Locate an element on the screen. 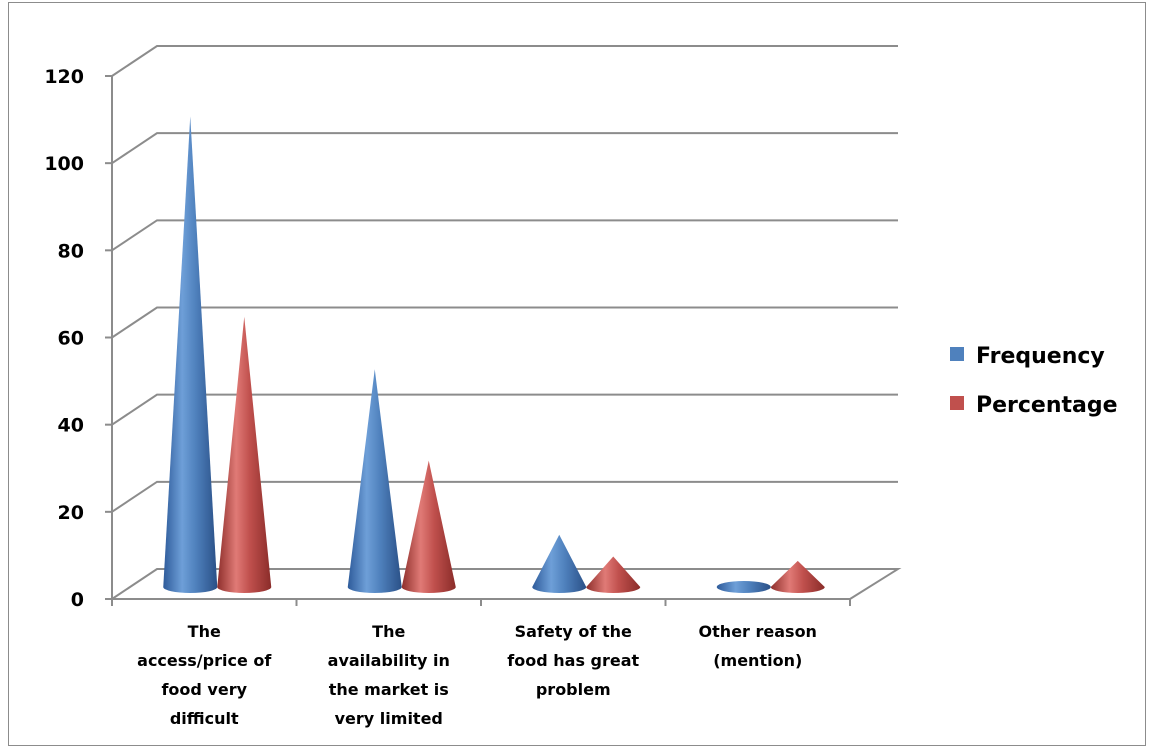 This screenshot has width=1149, height=749. category-label: Other reason (mention) is located at coordinates (758, 646).